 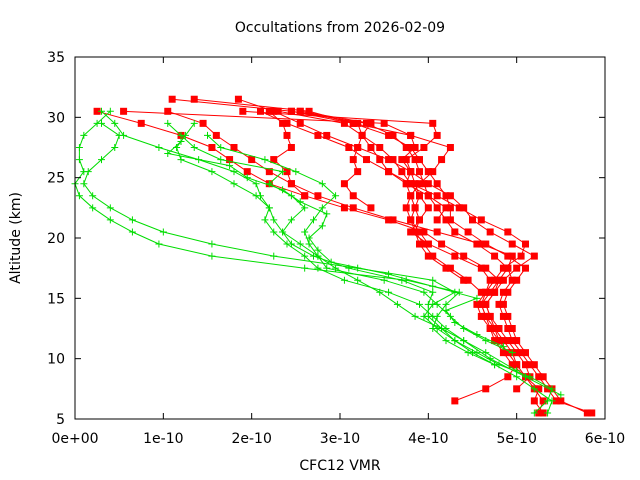 I want to click on x-tick-label-1: 1e-10, so click(x=163, y=439).